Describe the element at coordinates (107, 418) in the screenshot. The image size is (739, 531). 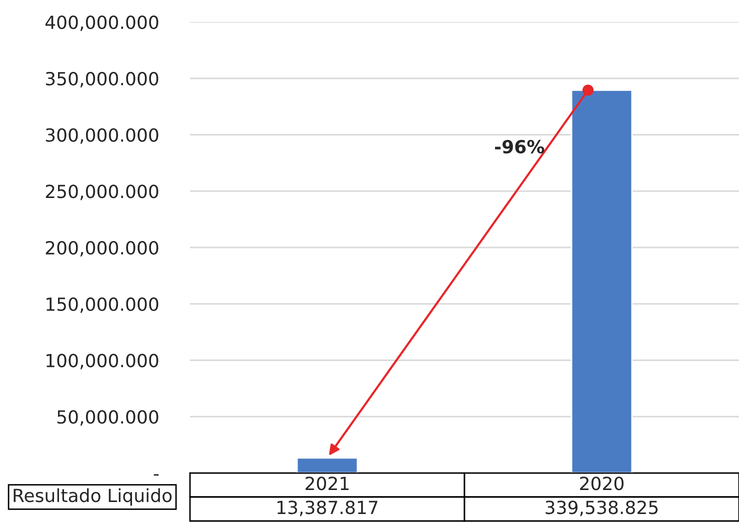
I see `y-tick-label: 50,000.000` at that location.